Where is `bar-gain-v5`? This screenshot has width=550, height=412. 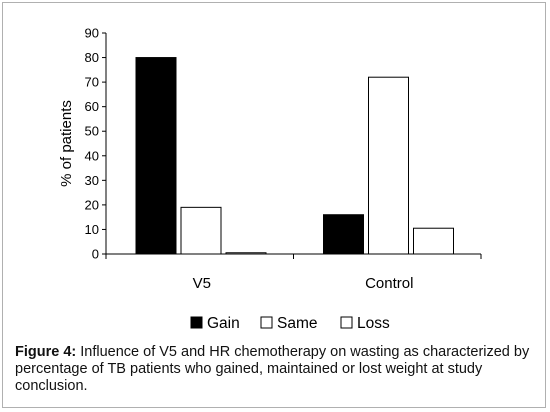
bar-gain-v5 is located at coordinates (156, 156).